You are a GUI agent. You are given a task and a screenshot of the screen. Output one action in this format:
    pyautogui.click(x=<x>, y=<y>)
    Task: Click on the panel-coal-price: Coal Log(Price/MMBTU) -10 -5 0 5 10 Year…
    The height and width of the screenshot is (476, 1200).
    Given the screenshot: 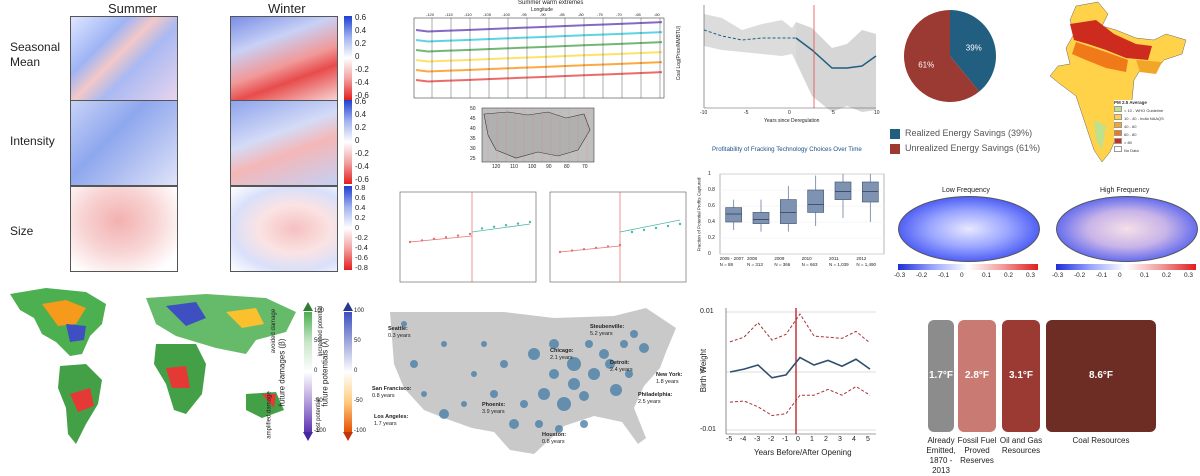 What is the action you would take?
    pyautogui.click(x=782, y=65)
    